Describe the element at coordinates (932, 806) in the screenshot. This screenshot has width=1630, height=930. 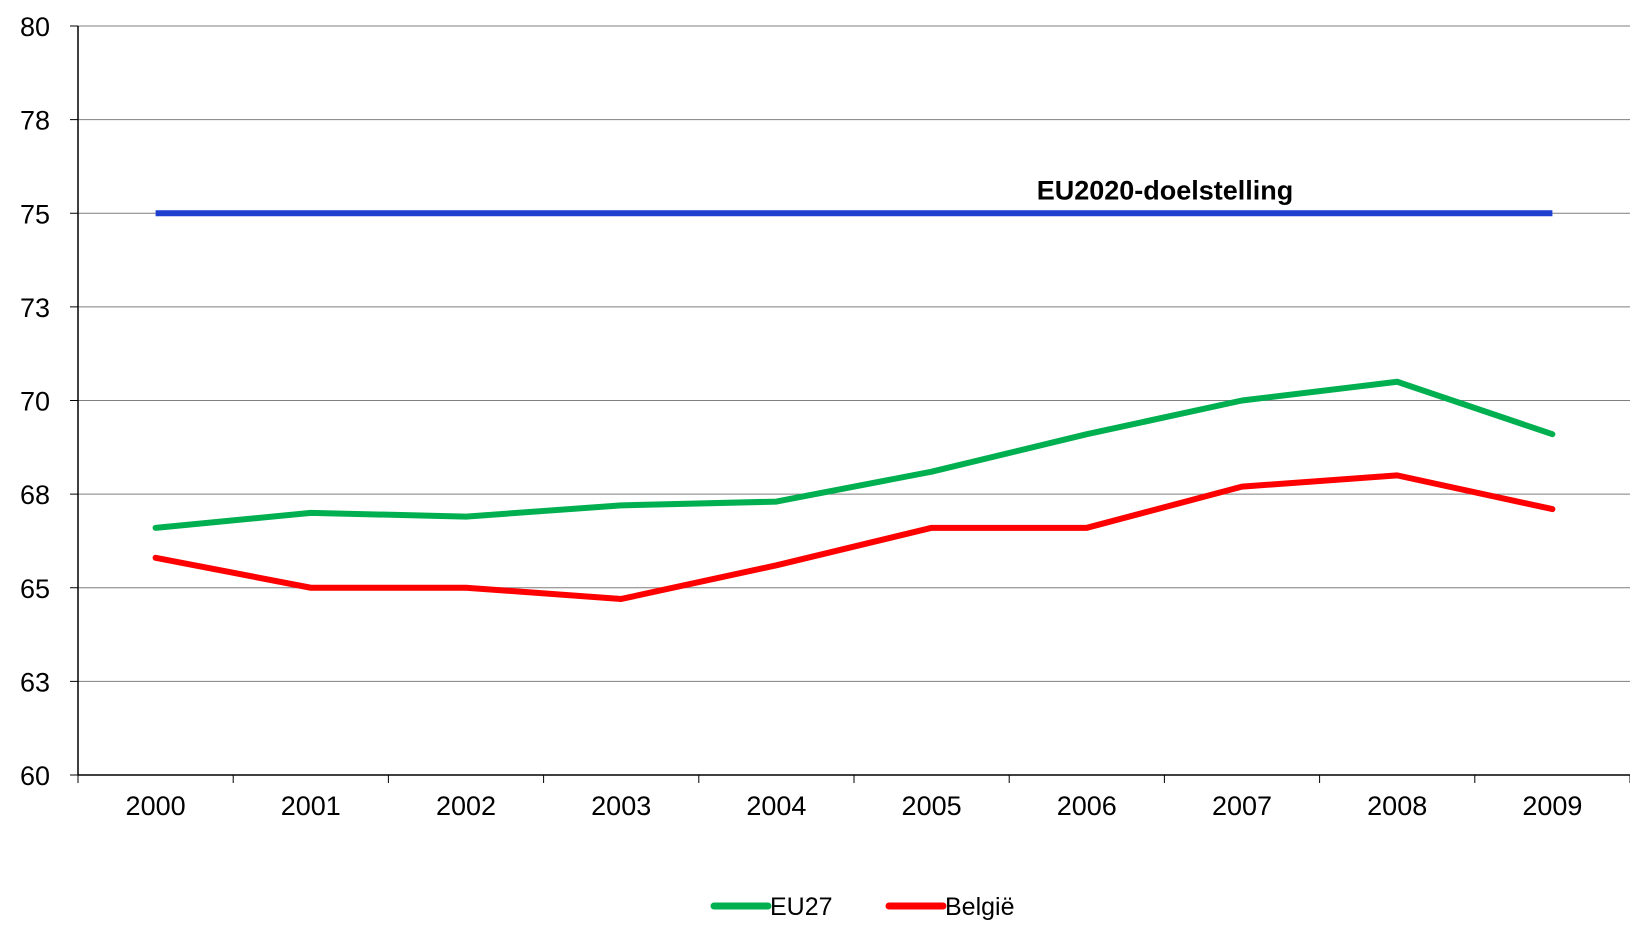
I see `x-tick-label: 2005` at that location.